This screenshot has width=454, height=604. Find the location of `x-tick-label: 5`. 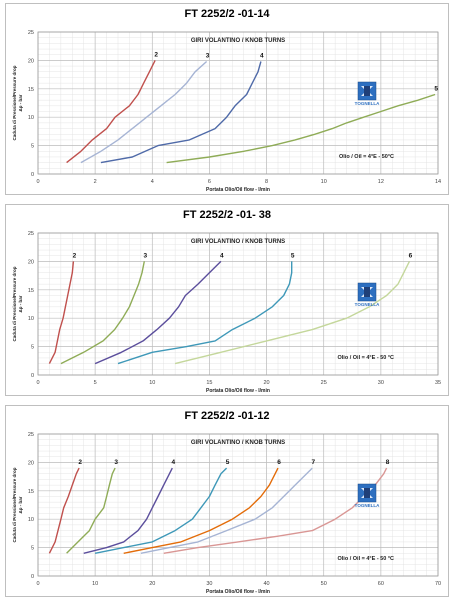

x-tick-label: 5 is located at coordinates (95, 383).